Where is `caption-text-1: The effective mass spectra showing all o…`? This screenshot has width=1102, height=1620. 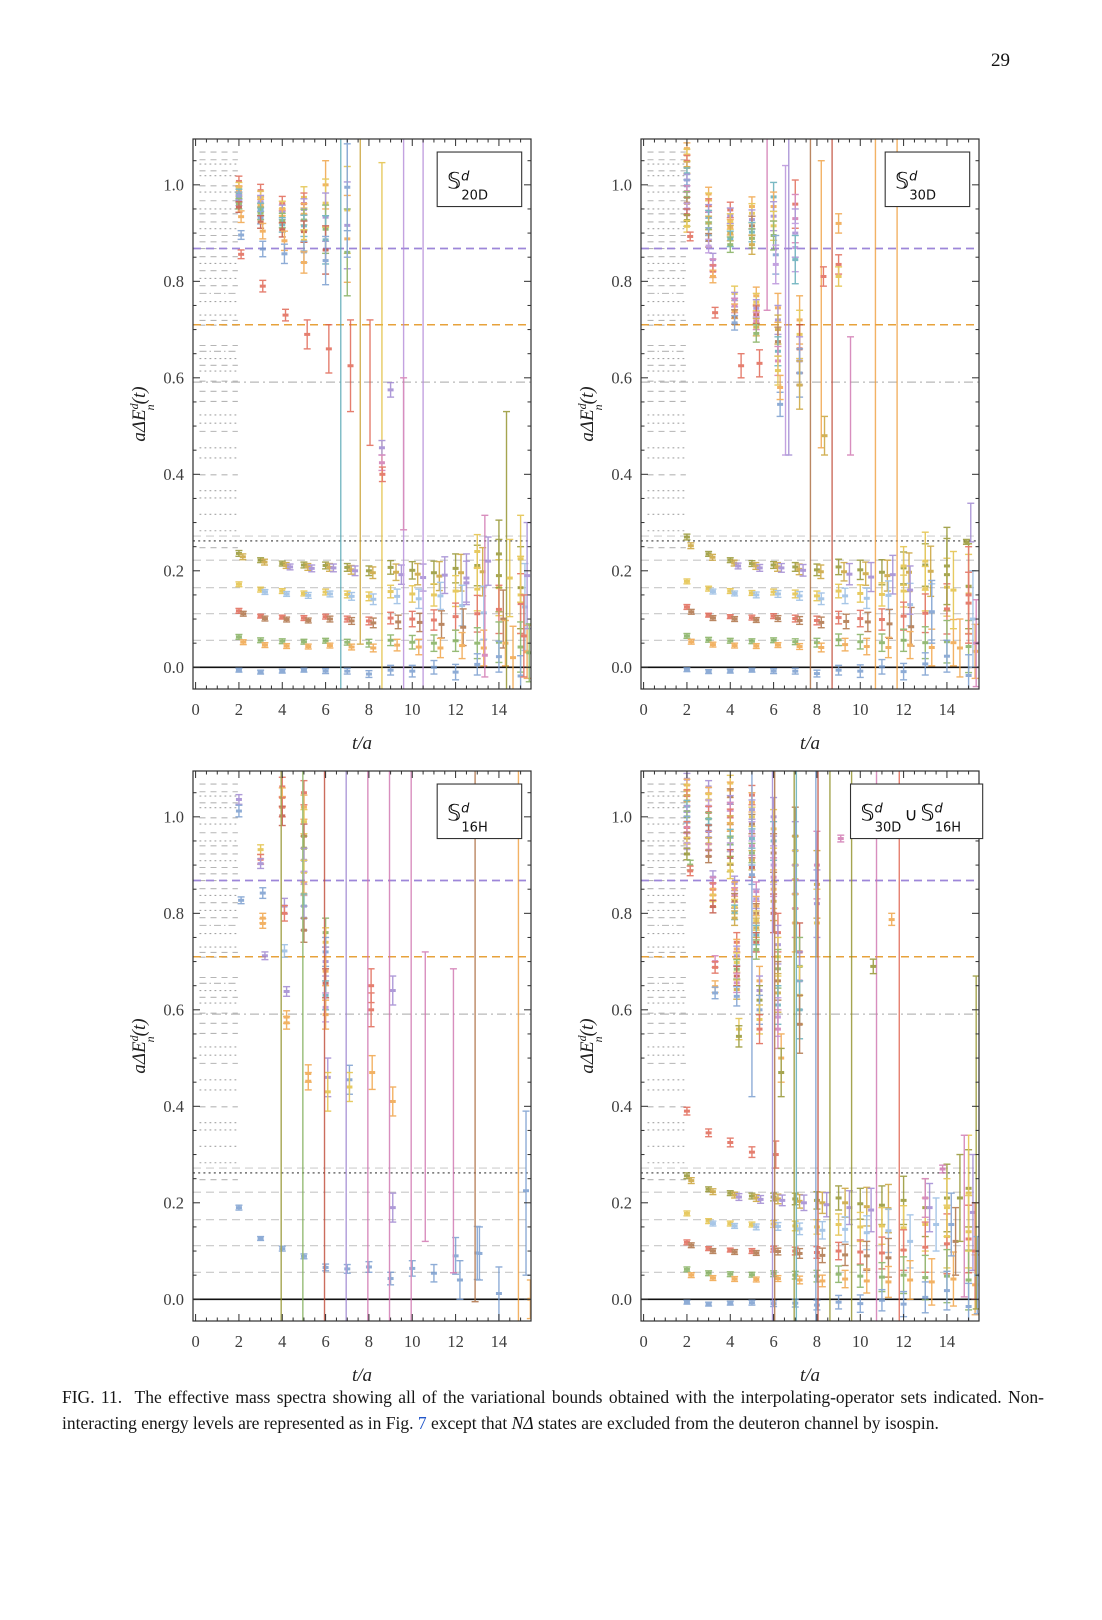 caption-text-1: The effective mass spectra showing all o… is located at coordinates (553, 1410).